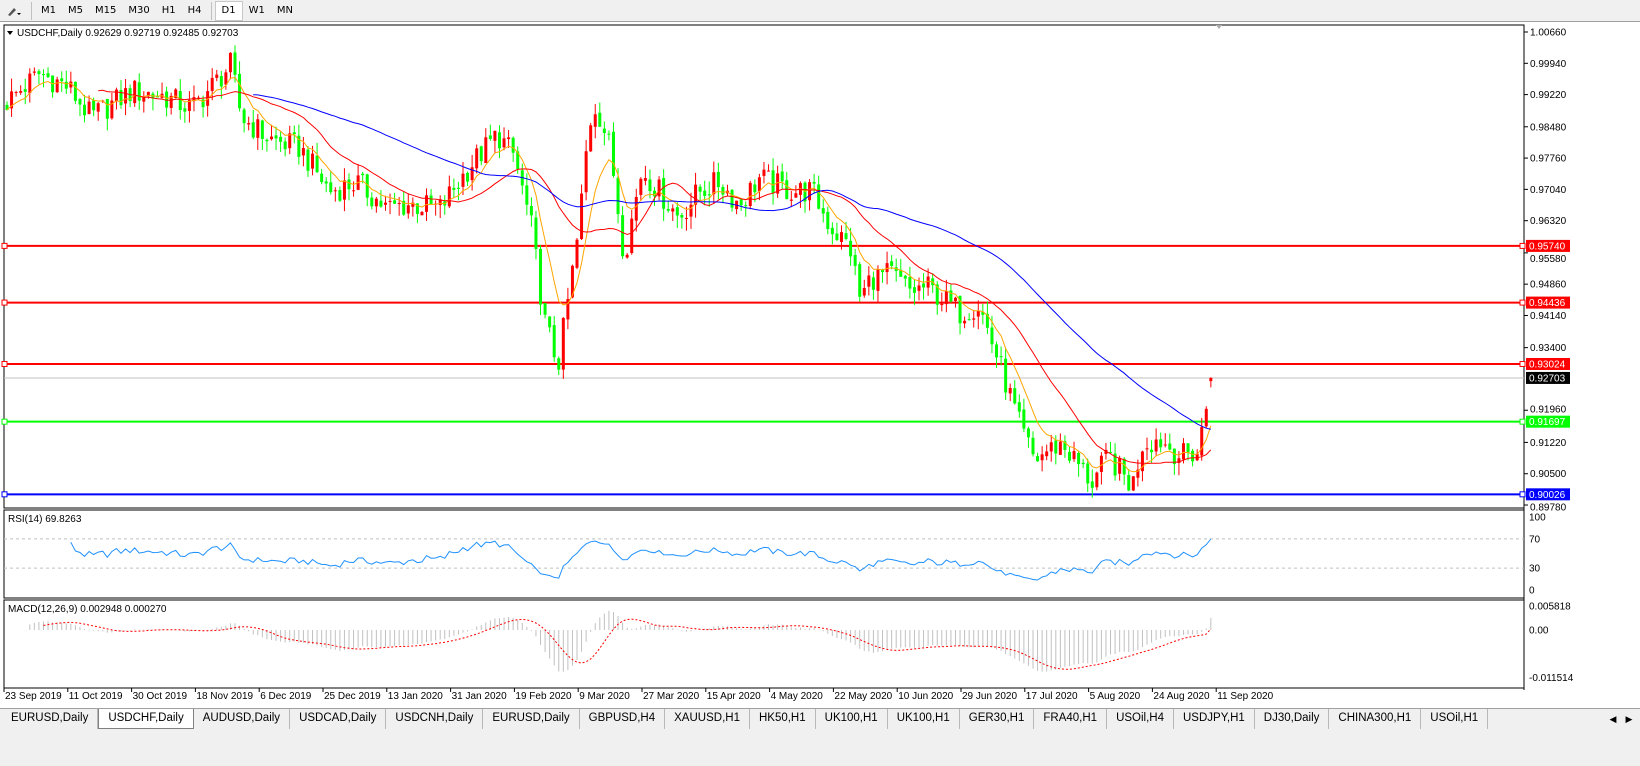 This screenshot has width=1640, height=766. I want to click on chart-tab: USDJPY,H1, so click(1214, 719).